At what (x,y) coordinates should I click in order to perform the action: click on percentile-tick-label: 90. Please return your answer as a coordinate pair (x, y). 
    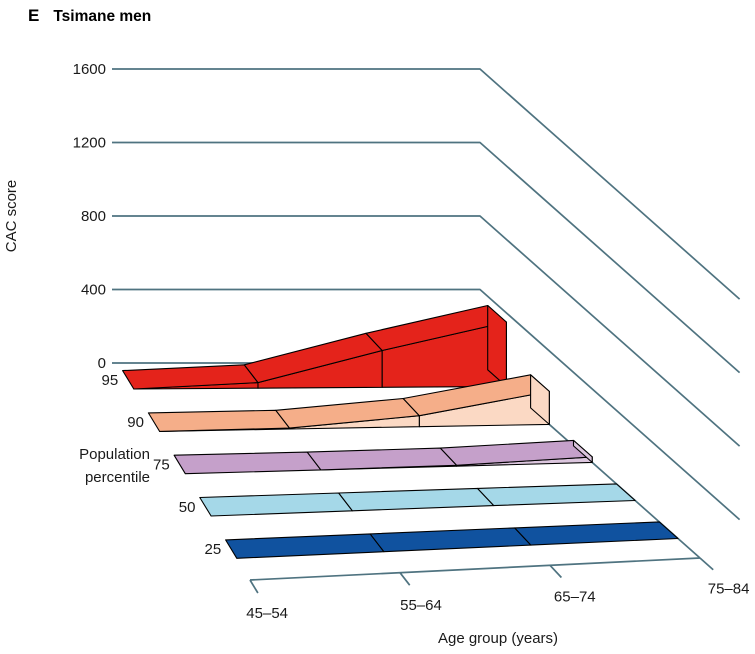
    Looking at the image, I should click on (135, 422).